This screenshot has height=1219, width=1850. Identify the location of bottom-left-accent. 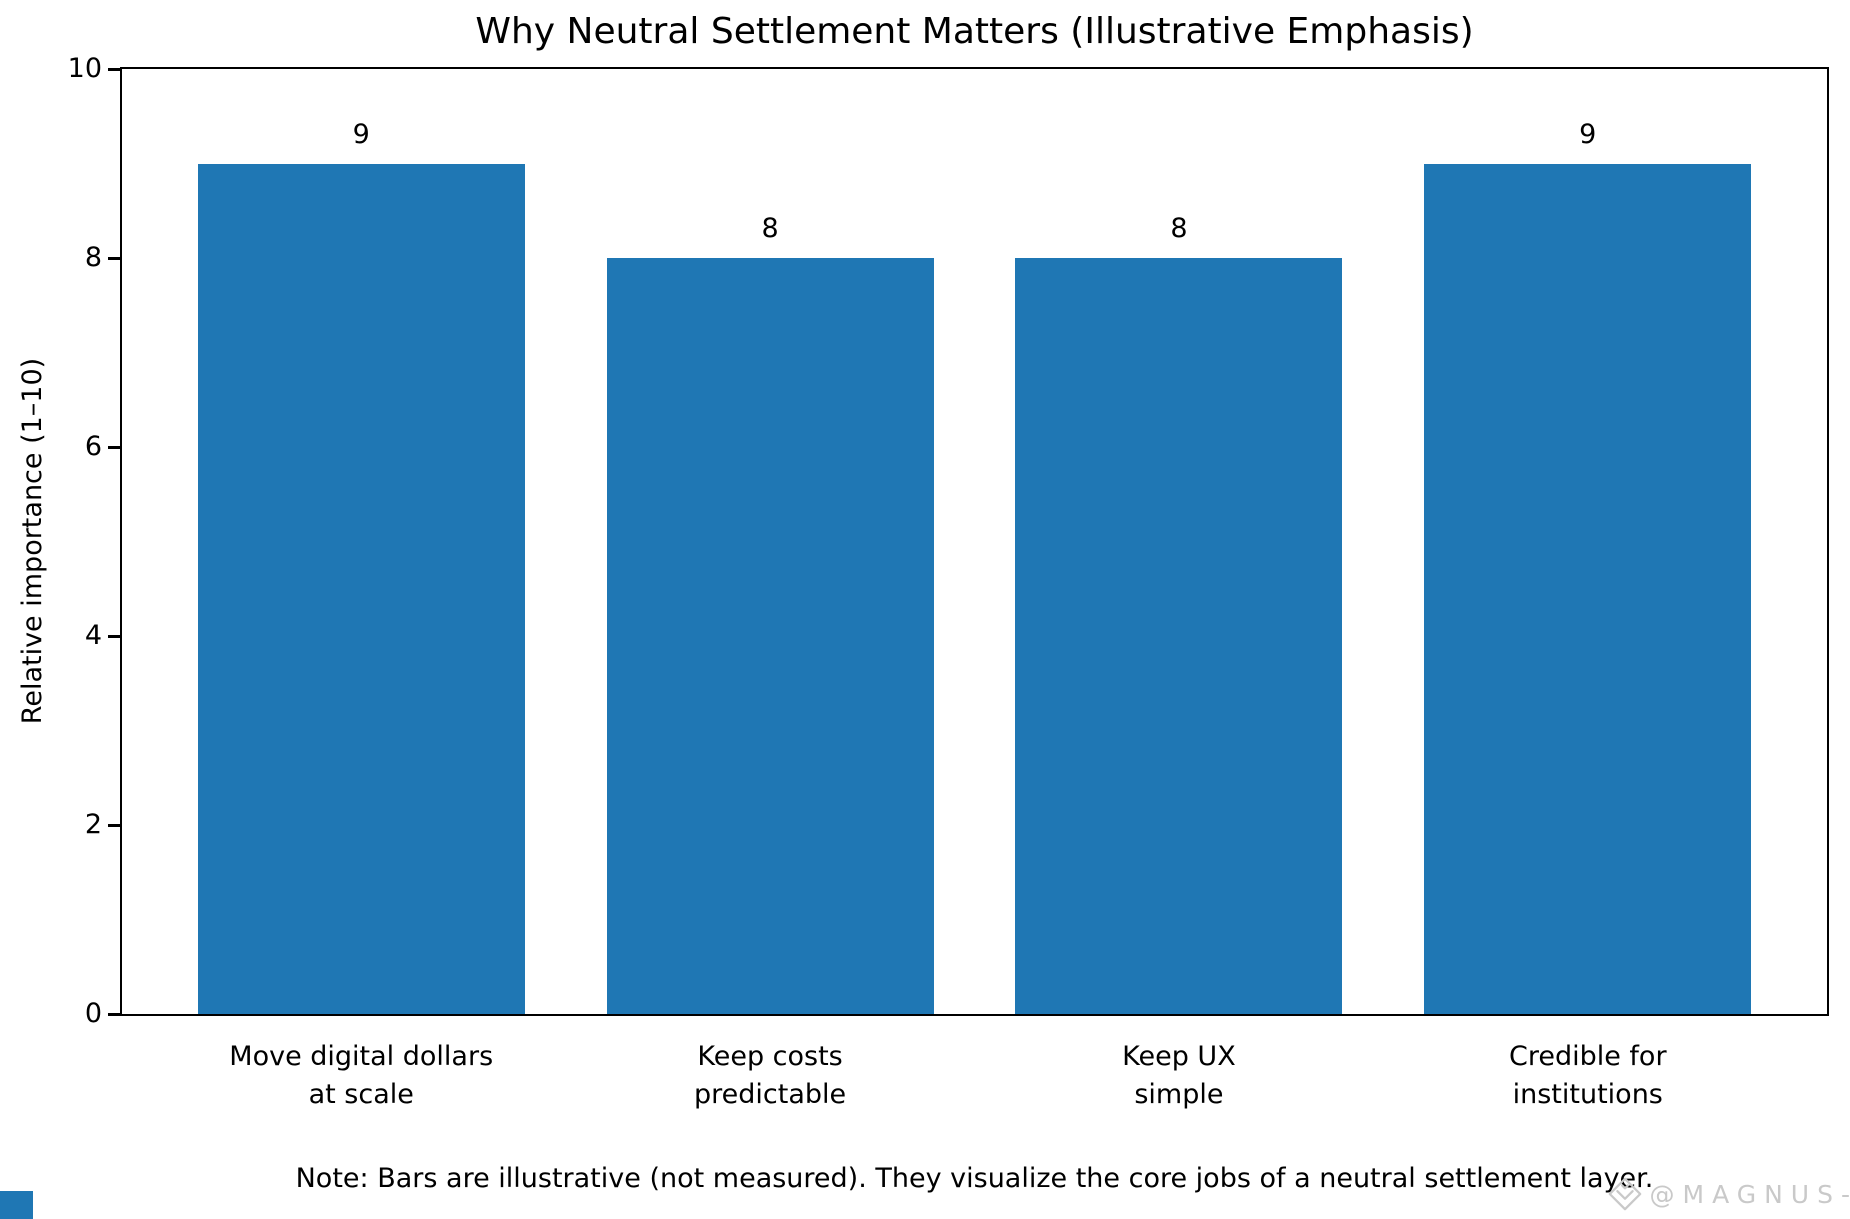
(16, 1205).